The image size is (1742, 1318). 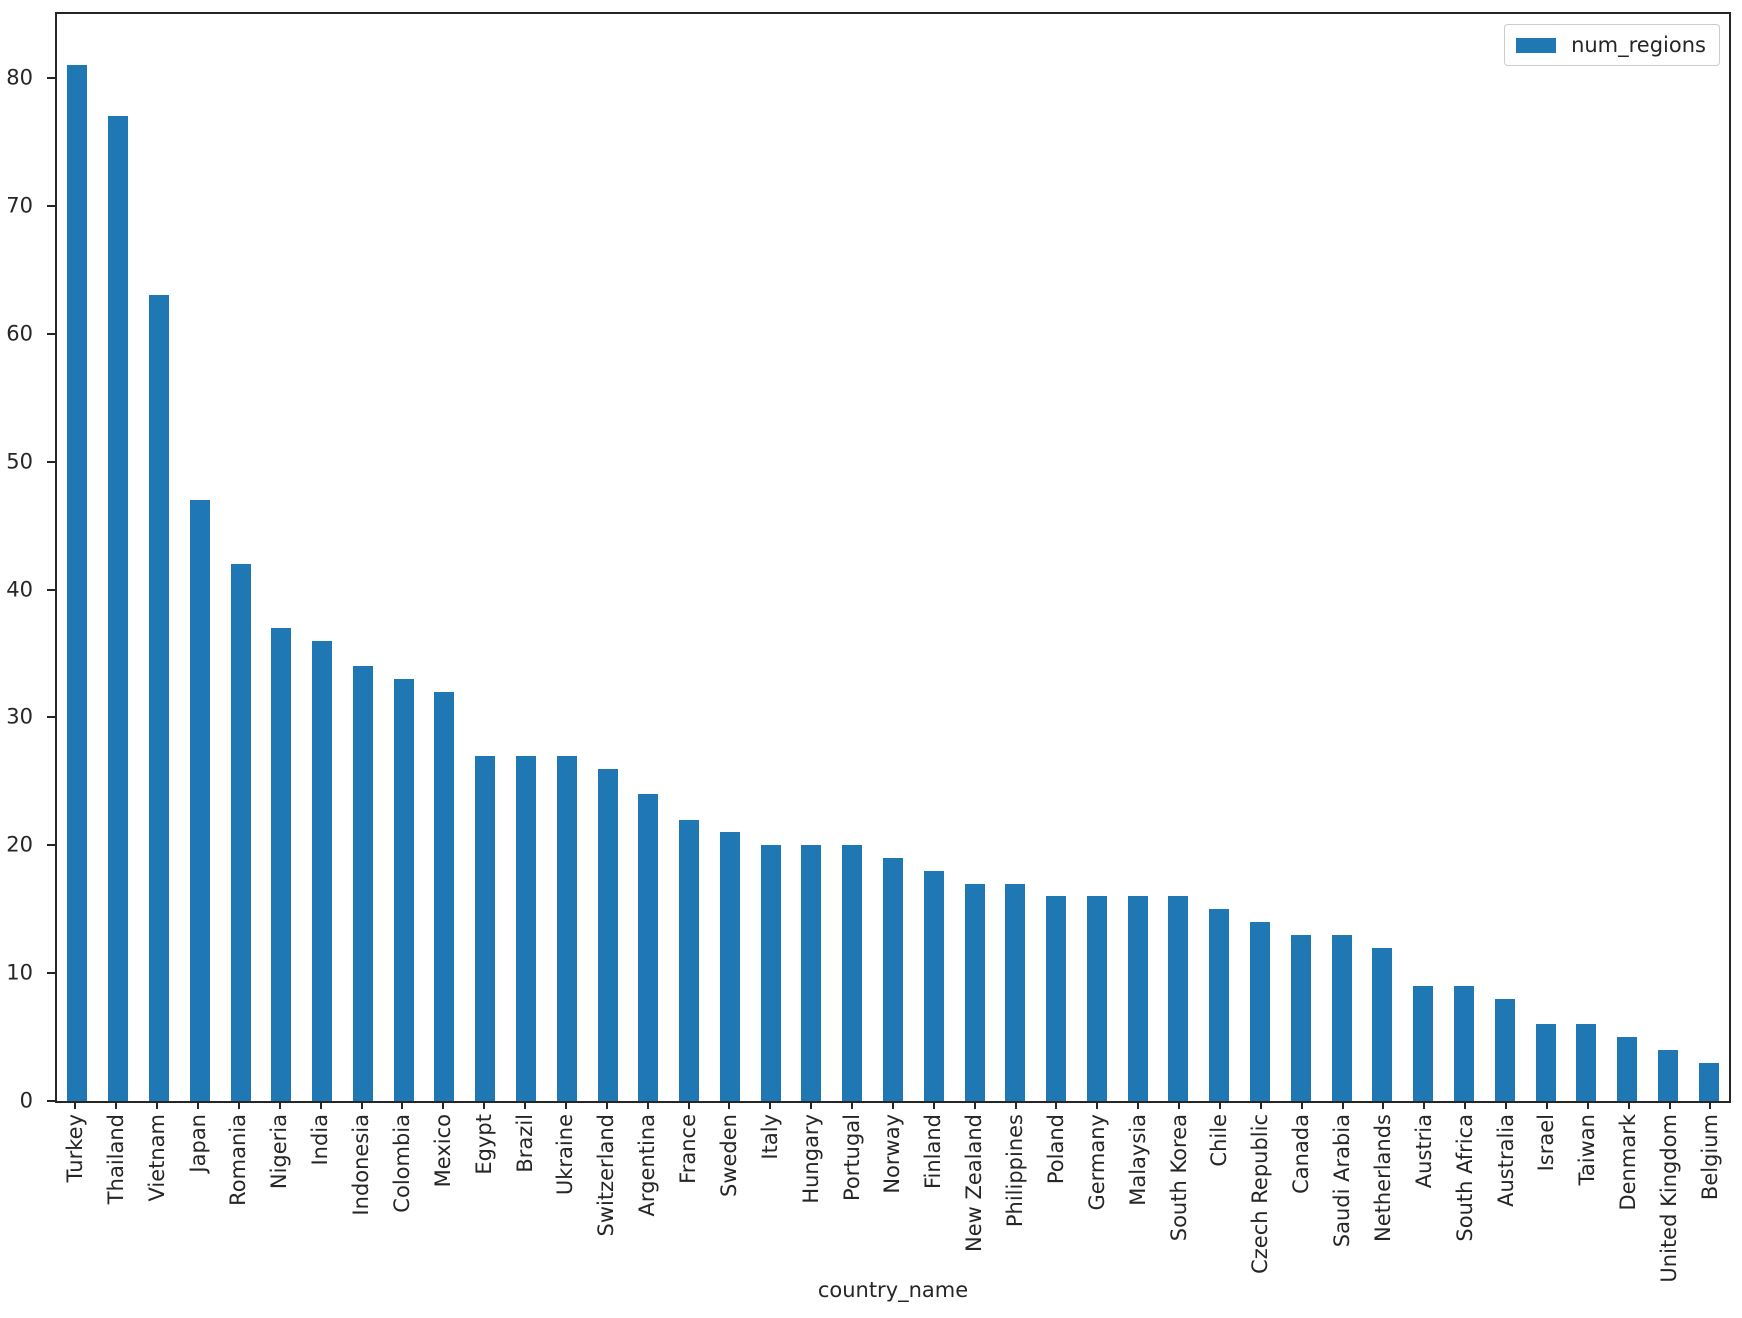 I want to click on y-tick-label-40: 40, so click(x=19, y=589).